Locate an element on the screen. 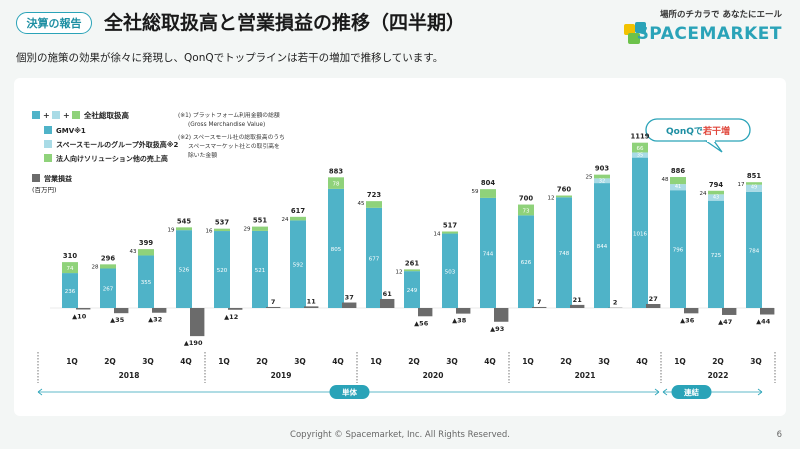 Image resolution: width=800 pixels, height=449 pixels. label-op-5: ▲12 is located at coordinates (231, 317).